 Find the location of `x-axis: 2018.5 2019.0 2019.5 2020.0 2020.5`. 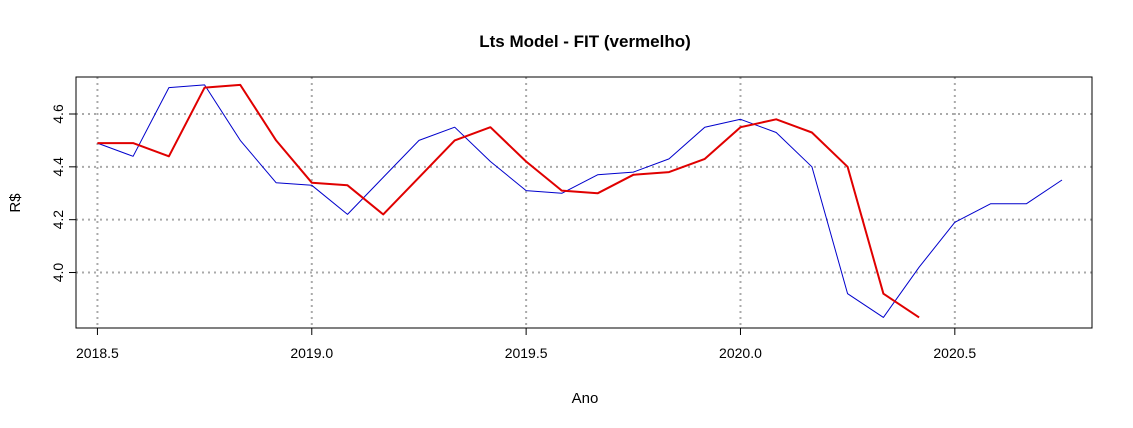

x-axis: 2018.5 2019.0 2019.5 2020.0 2020.5 is located at coordinates (526, 344).